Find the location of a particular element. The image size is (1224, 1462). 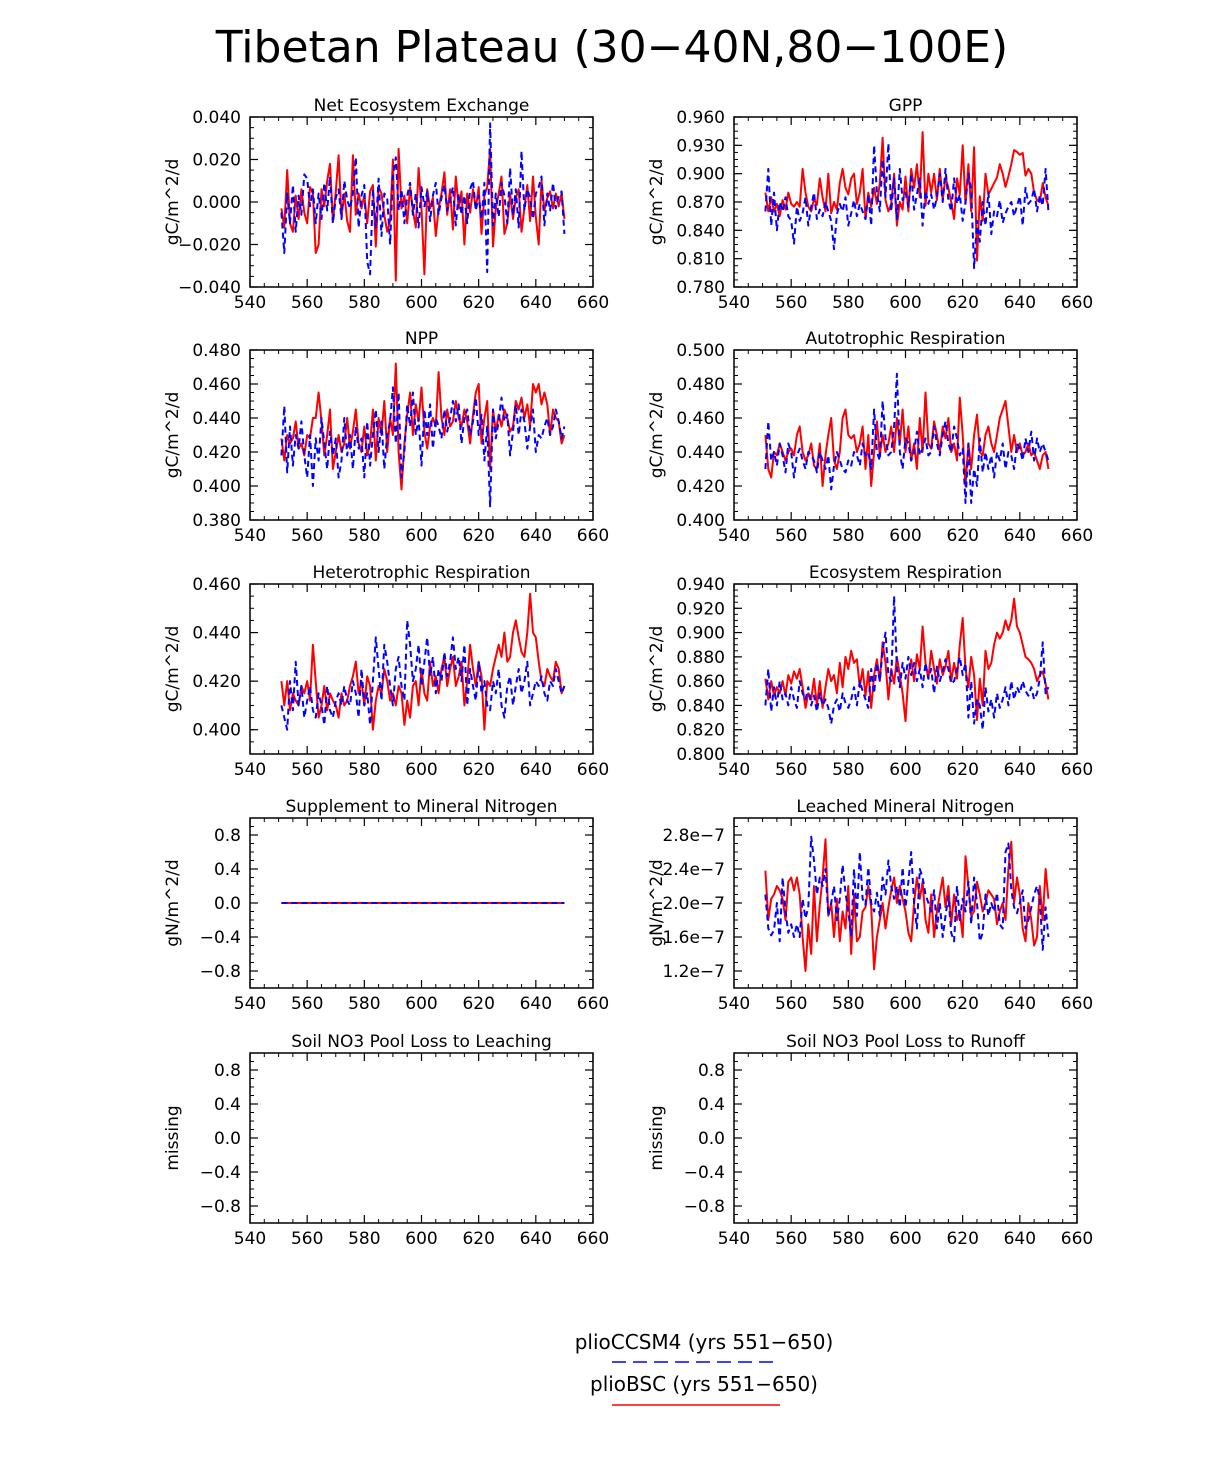

panel-title: Soil NO3 Pool Loss to Leaching is located at coordinates (421, 1042).